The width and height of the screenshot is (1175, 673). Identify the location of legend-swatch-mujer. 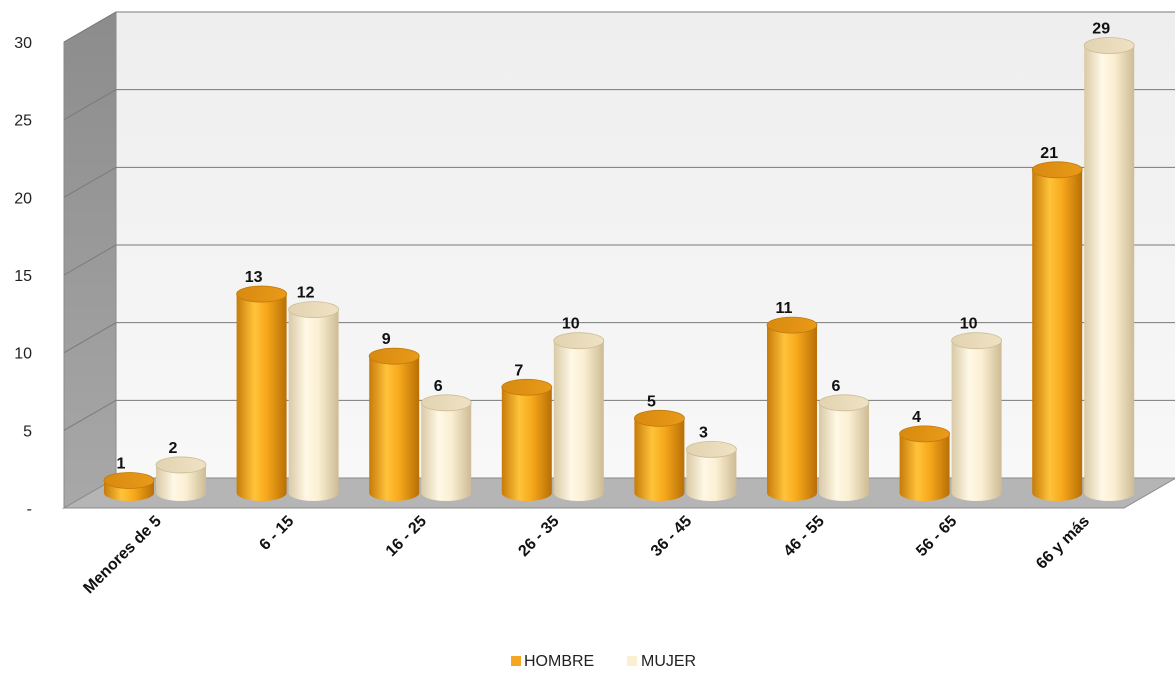
(632, 661).